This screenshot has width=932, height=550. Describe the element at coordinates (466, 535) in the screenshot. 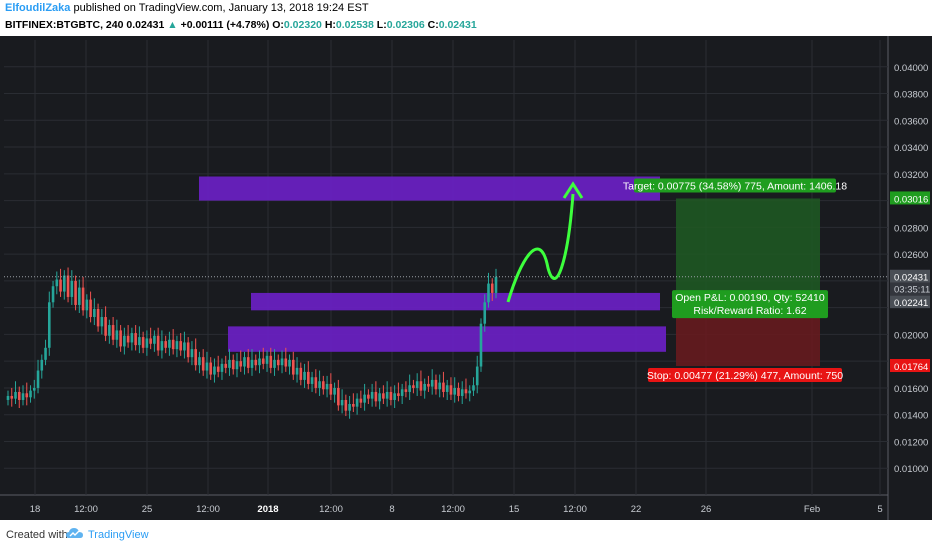

I see `footer: Created with TradingView` at that location.